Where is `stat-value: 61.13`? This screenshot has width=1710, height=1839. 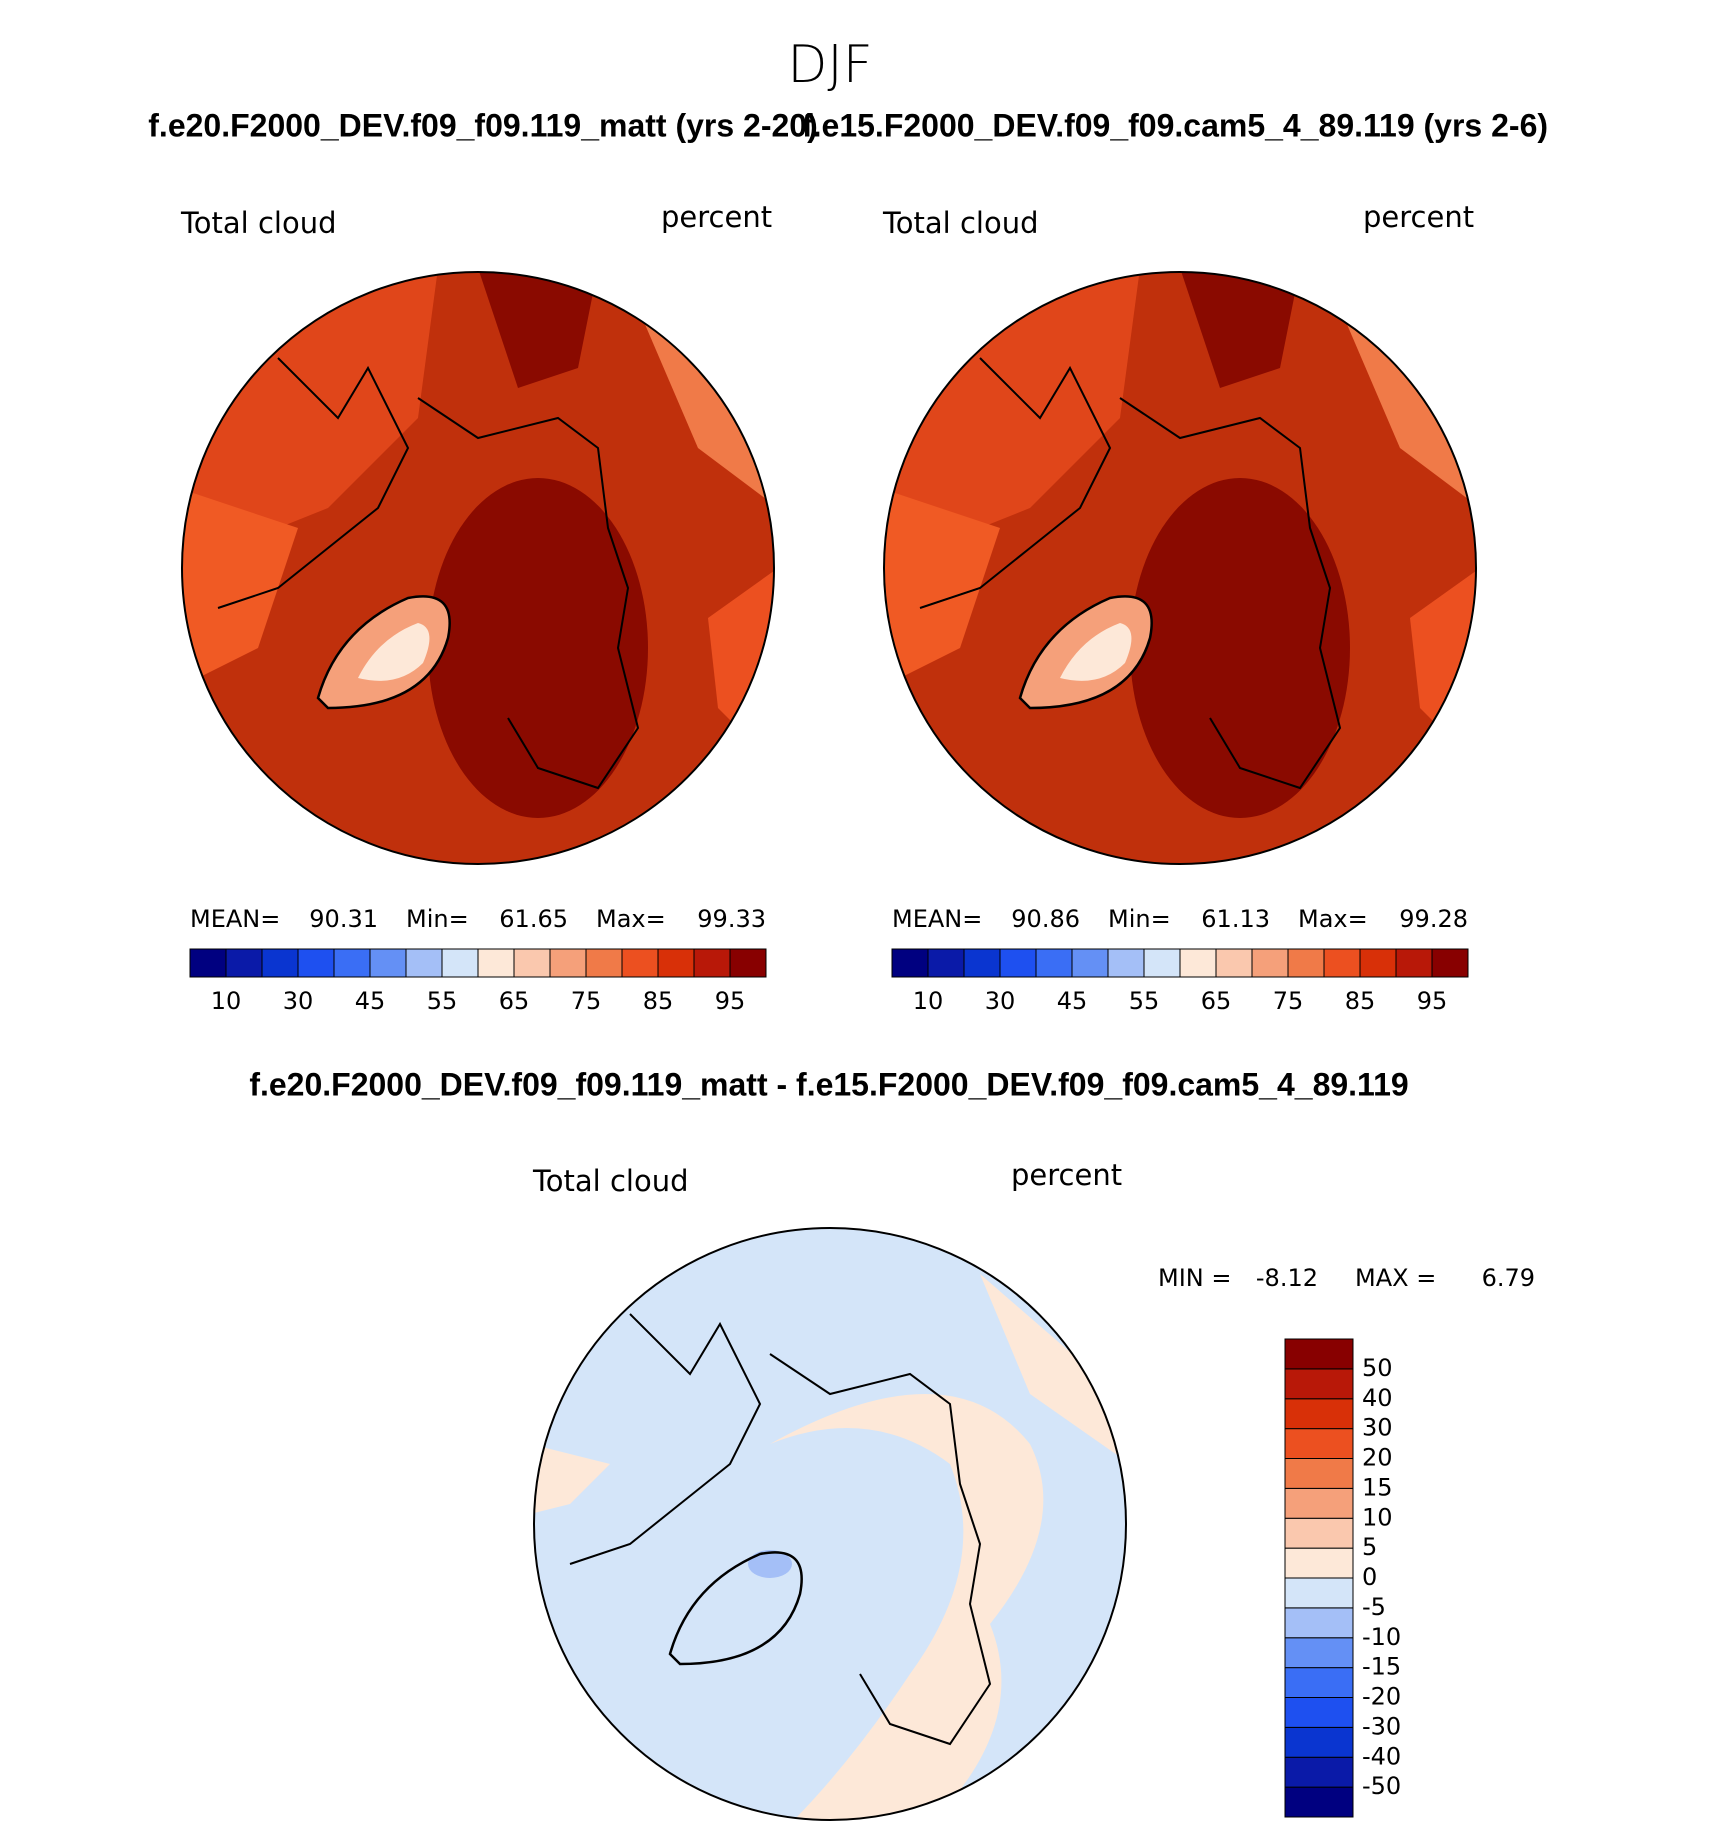 stat-value: 61.13 is located at coordinates (1235, 919).